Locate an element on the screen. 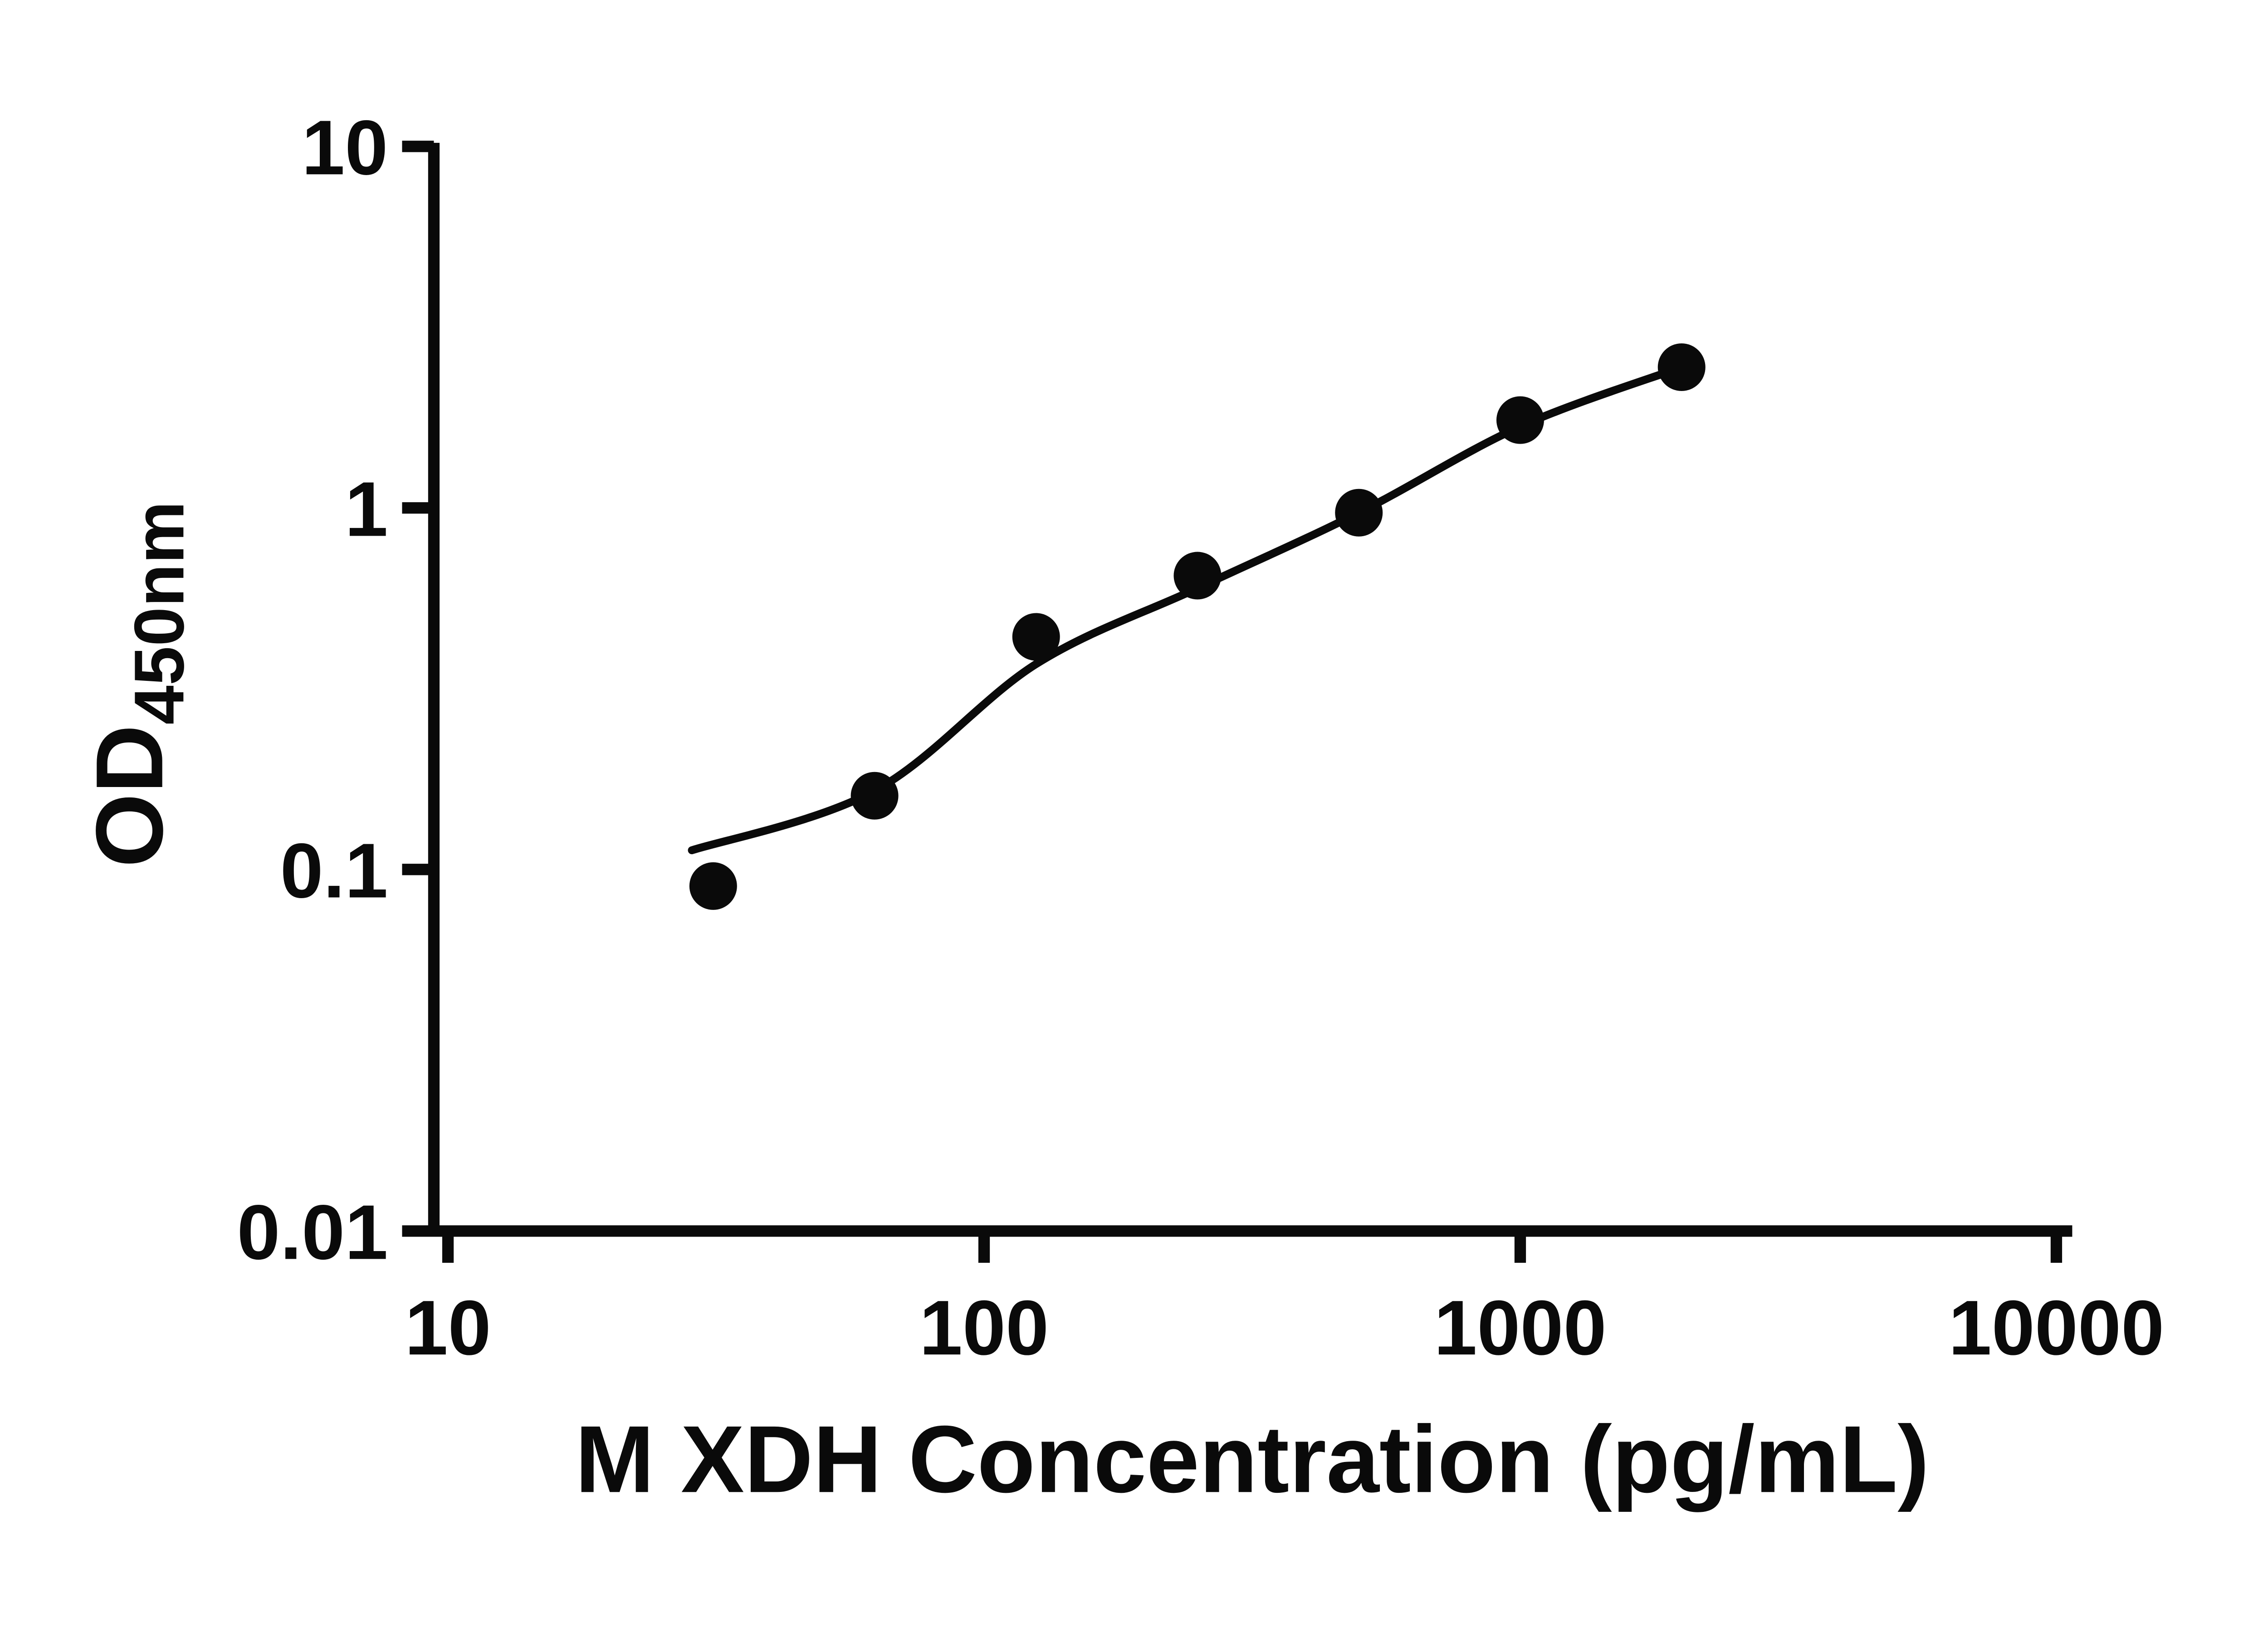 The width and height of the screenshot is (2268, 1633). y-axis-tick-label: 0.1 is located at coordinates (334, 870).